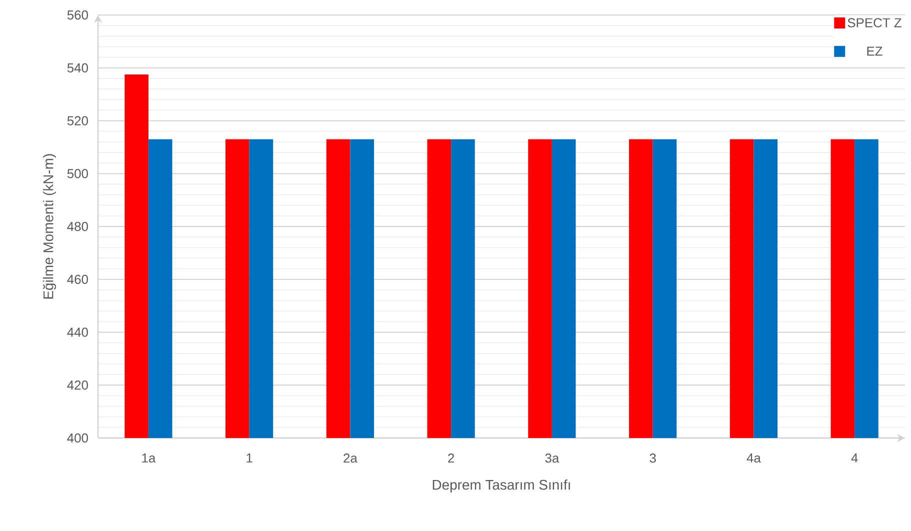  I want to click on y-tick-label: 460, so click(77, 279).